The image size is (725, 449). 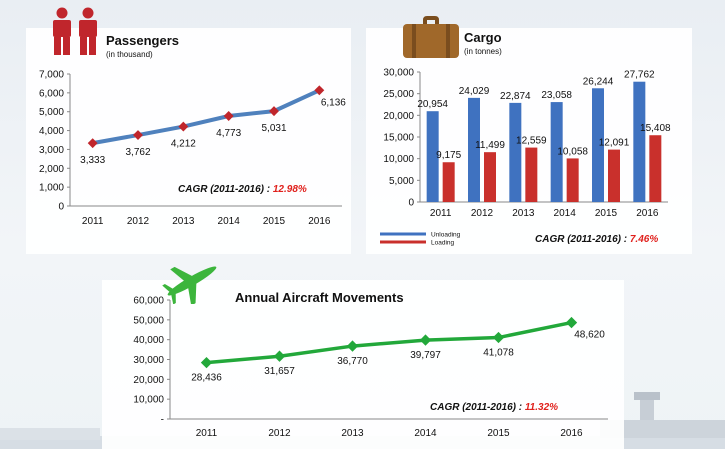 What do you see at coordinates (644, 239) in the screenshot?
I see `cargo-cagr-value: 7.46%` at bounding box center [644, 239].